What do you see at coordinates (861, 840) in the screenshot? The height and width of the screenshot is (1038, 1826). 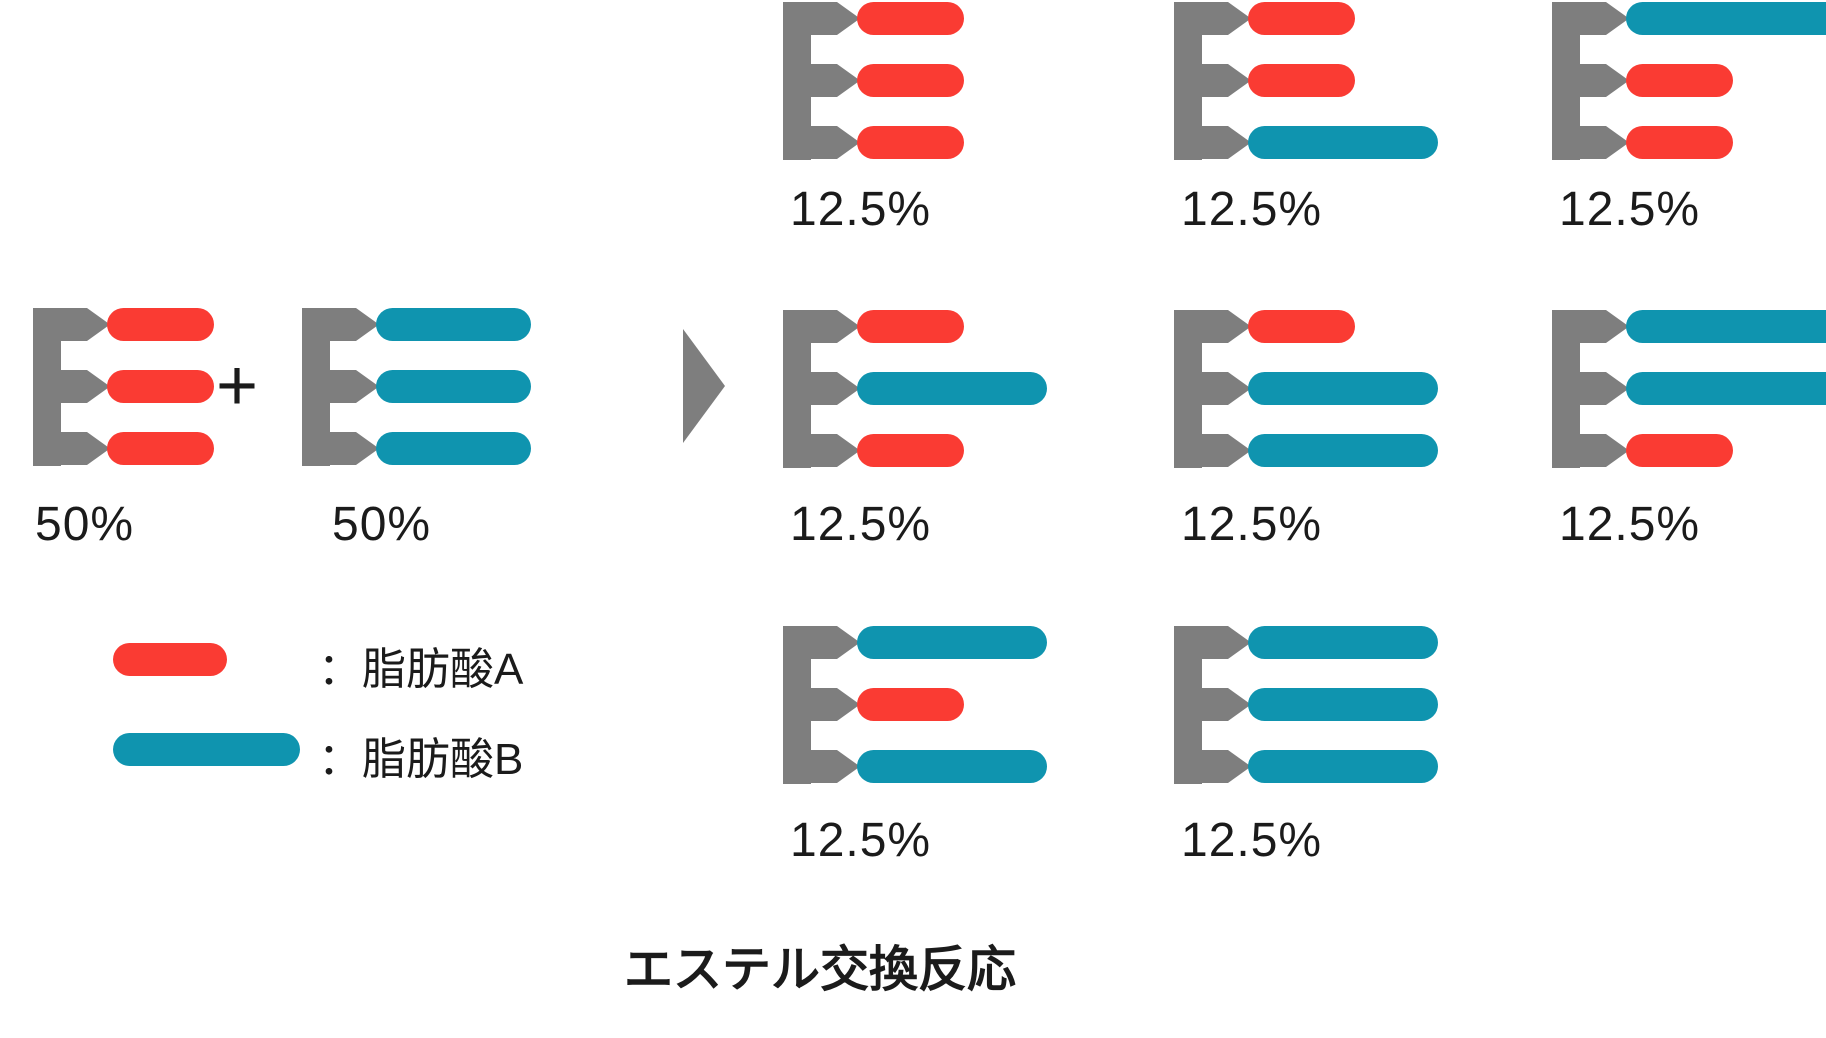 I see `product-bab-percent-label: 12.5%` at bounding box center [861, 840].